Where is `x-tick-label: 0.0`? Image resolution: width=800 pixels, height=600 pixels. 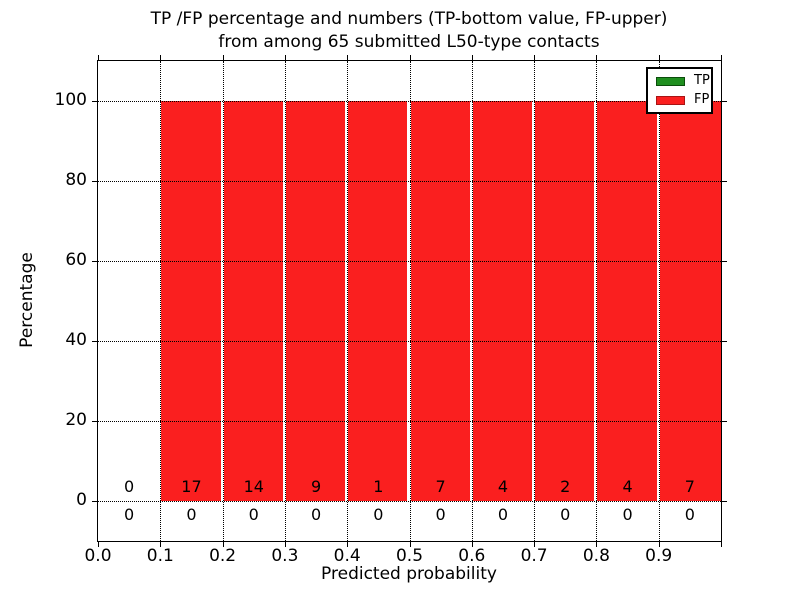
x-tick-label: 0.0 is located at coordinates (98, 556).